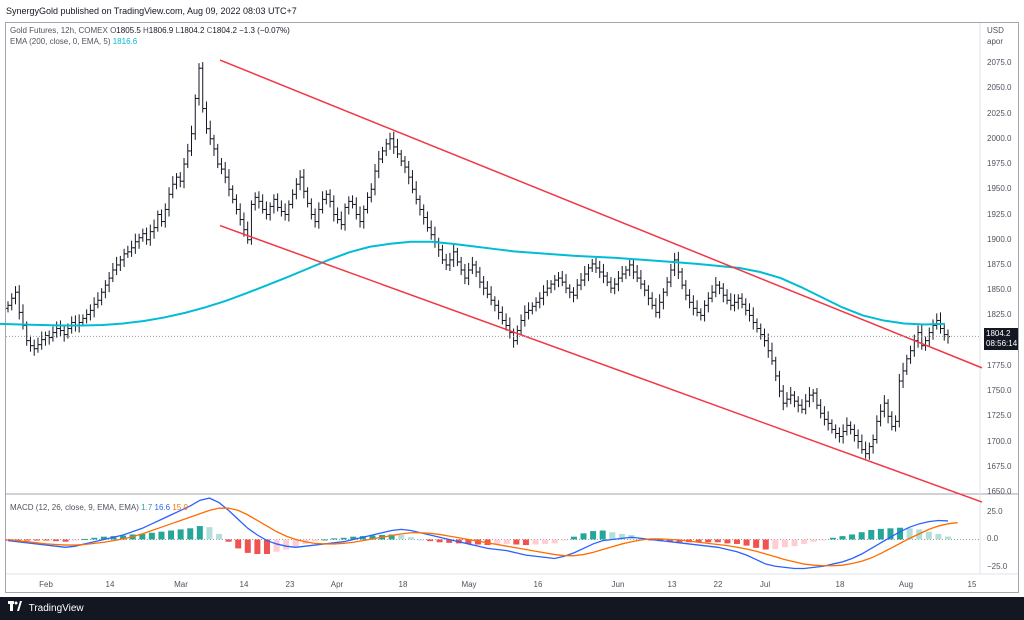  Describe the element at coordinates (193, 30) in the screenshot. I see `ohlc-l-value: 1804.2` at that location.